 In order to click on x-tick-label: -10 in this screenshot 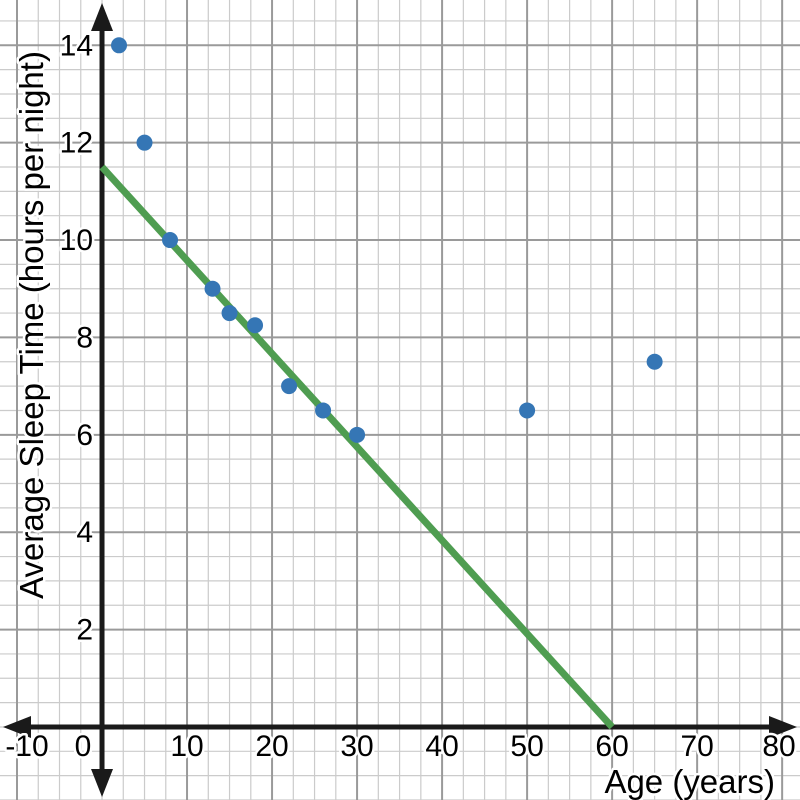, I will do `click(26, 746)`.